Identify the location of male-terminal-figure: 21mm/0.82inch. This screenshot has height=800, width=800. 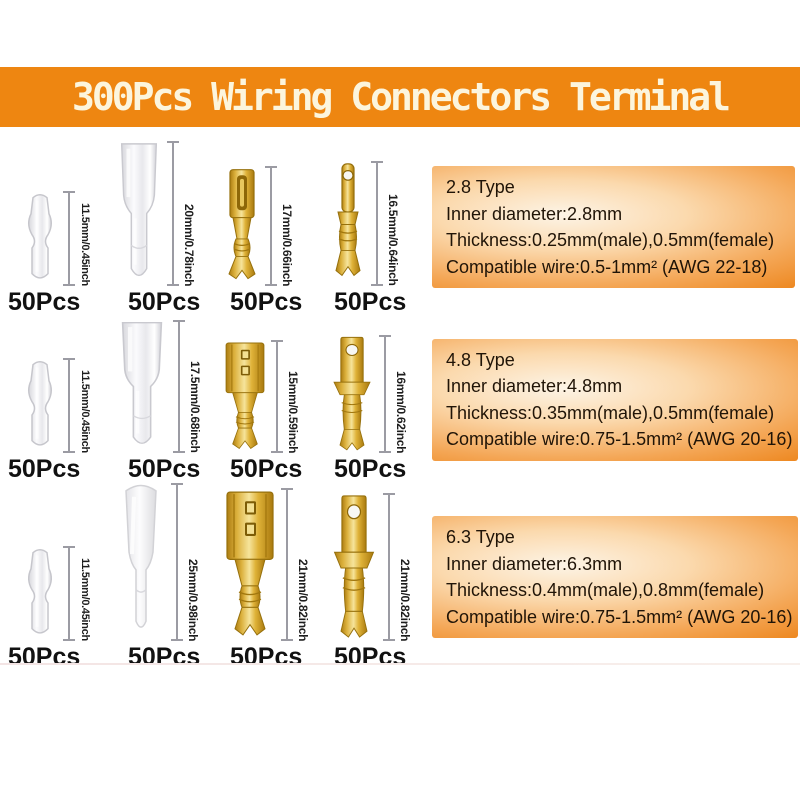
(369, 567).